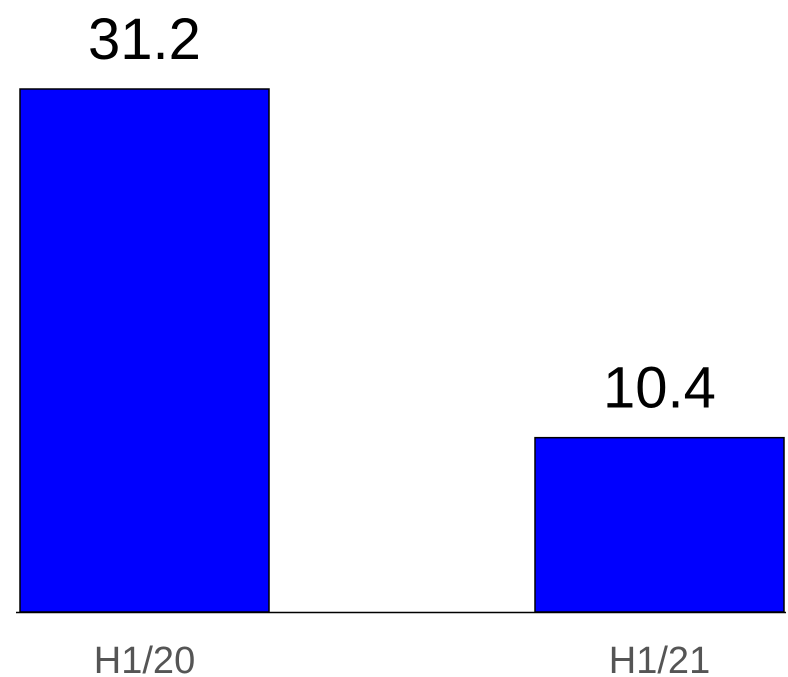  I want to click on data-label-h1-20: 31.2, so click(144, 39).